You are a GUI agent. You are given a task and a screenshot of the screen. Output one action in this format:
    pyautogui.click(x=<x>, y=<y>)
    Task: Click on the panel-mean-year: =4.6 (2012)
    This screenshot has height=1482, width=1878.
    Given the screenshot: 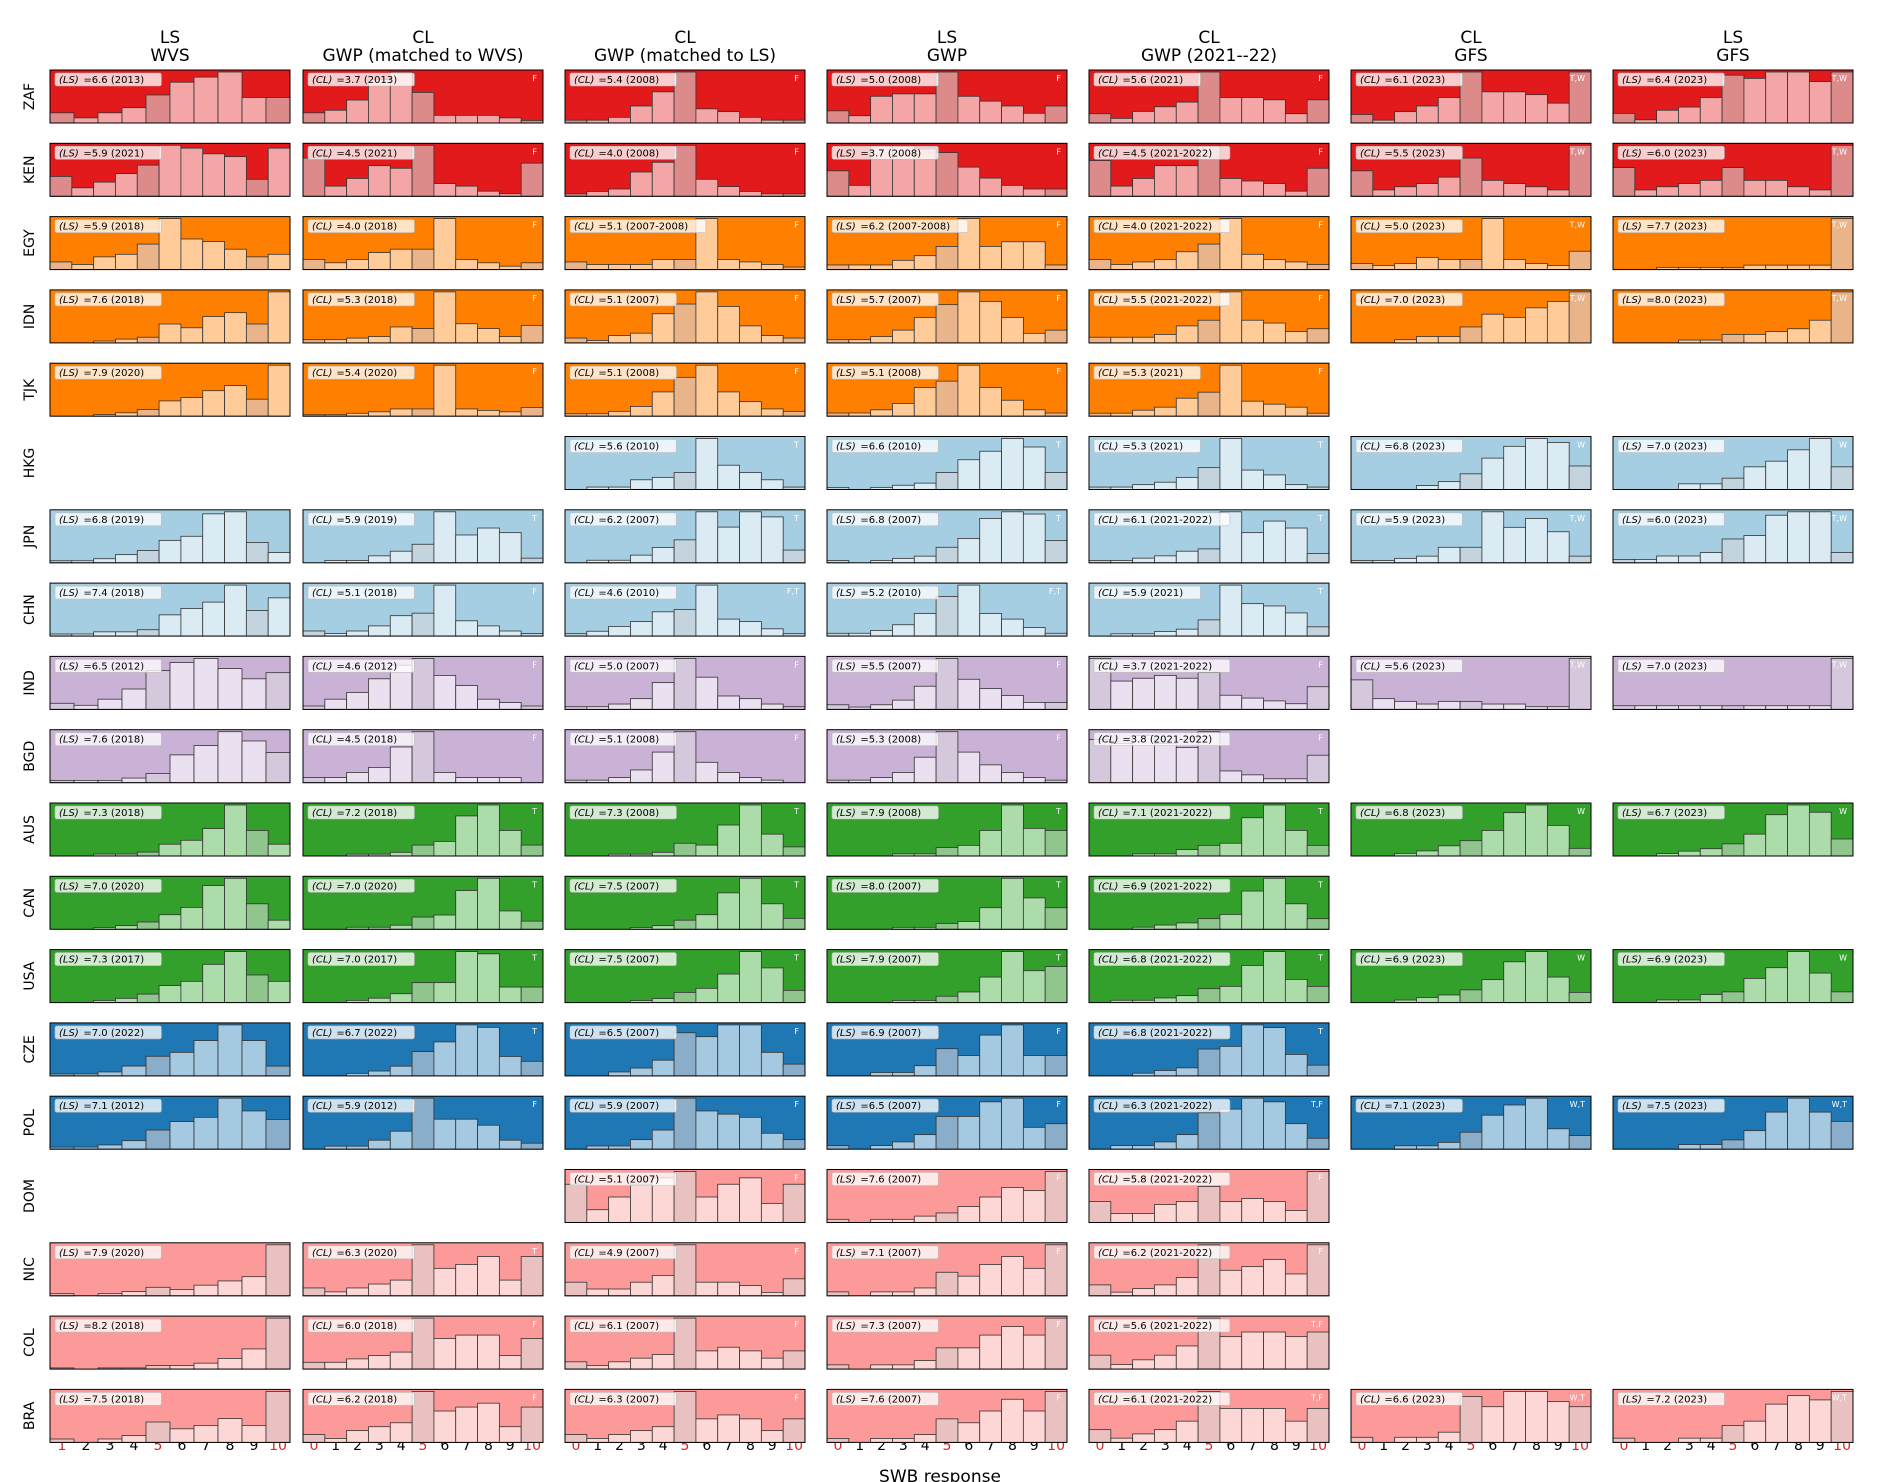 What is the action you would take?
    pyautogui.click(x=366, y=666)
    